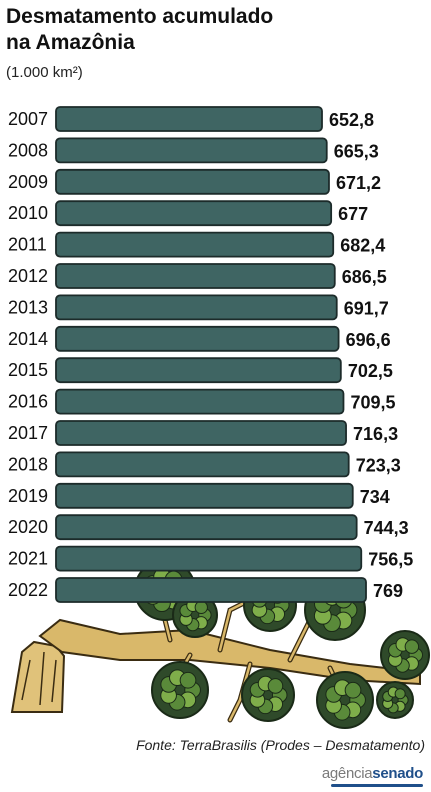 The width and height of the screenshot is (431, 792). I want to click on fallen-trunk, so click(229, 652).